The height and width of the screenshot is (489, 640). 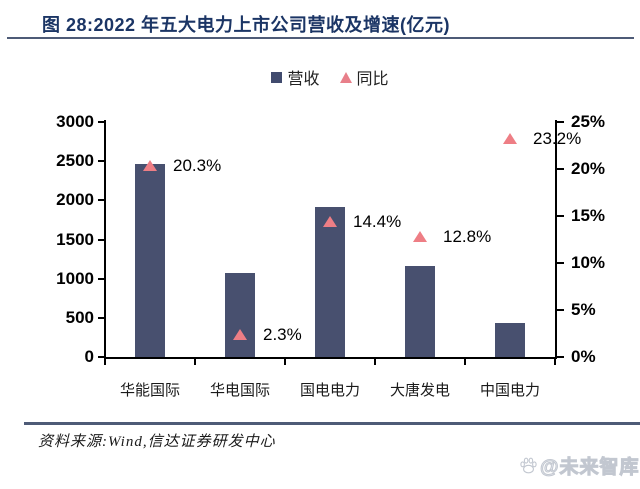 What do you see at coordinates (588, 215) in the screenshot?
I see `y-axis-right-tick-label: 15%` at bounding box center [588, 215].